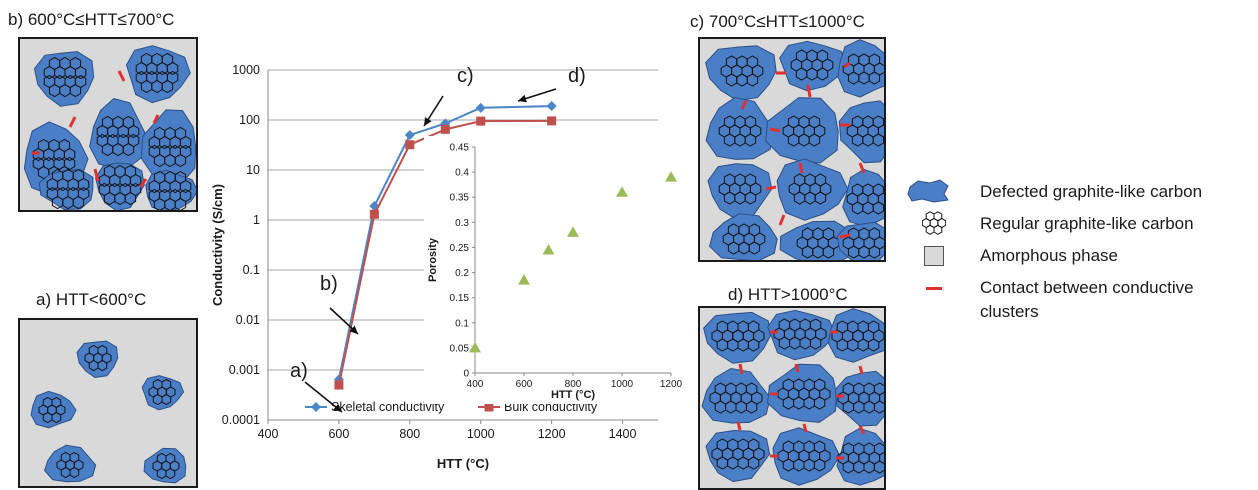 This screenshot has width=1258, height=490. I want to click on legend-label-0: Skeletal conductivity, so click(388, 407).